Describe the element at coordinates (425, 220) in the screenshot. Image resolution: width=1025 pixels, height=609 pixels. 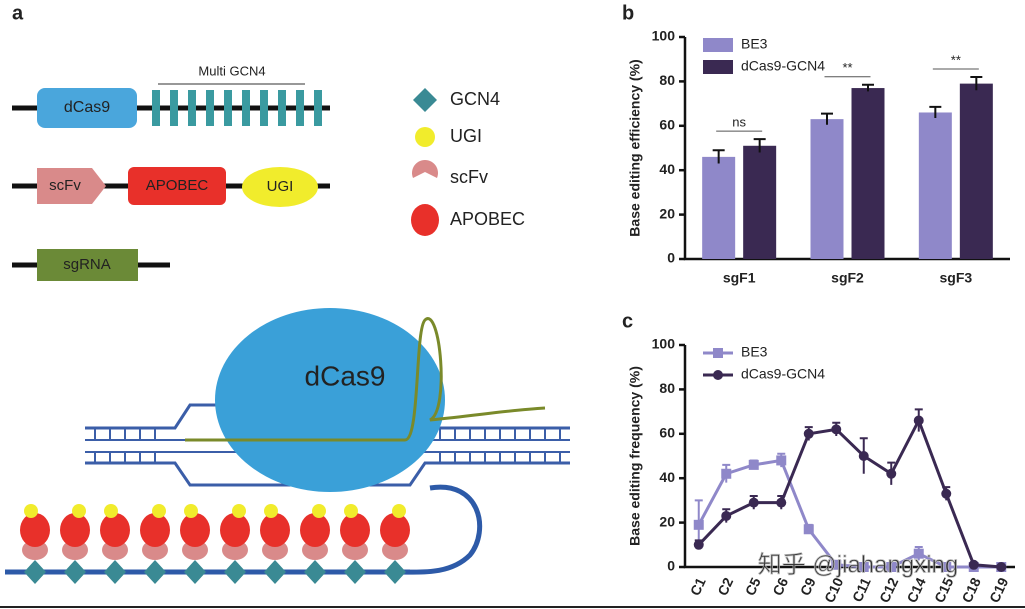
I see `legend-apobec` at that location.